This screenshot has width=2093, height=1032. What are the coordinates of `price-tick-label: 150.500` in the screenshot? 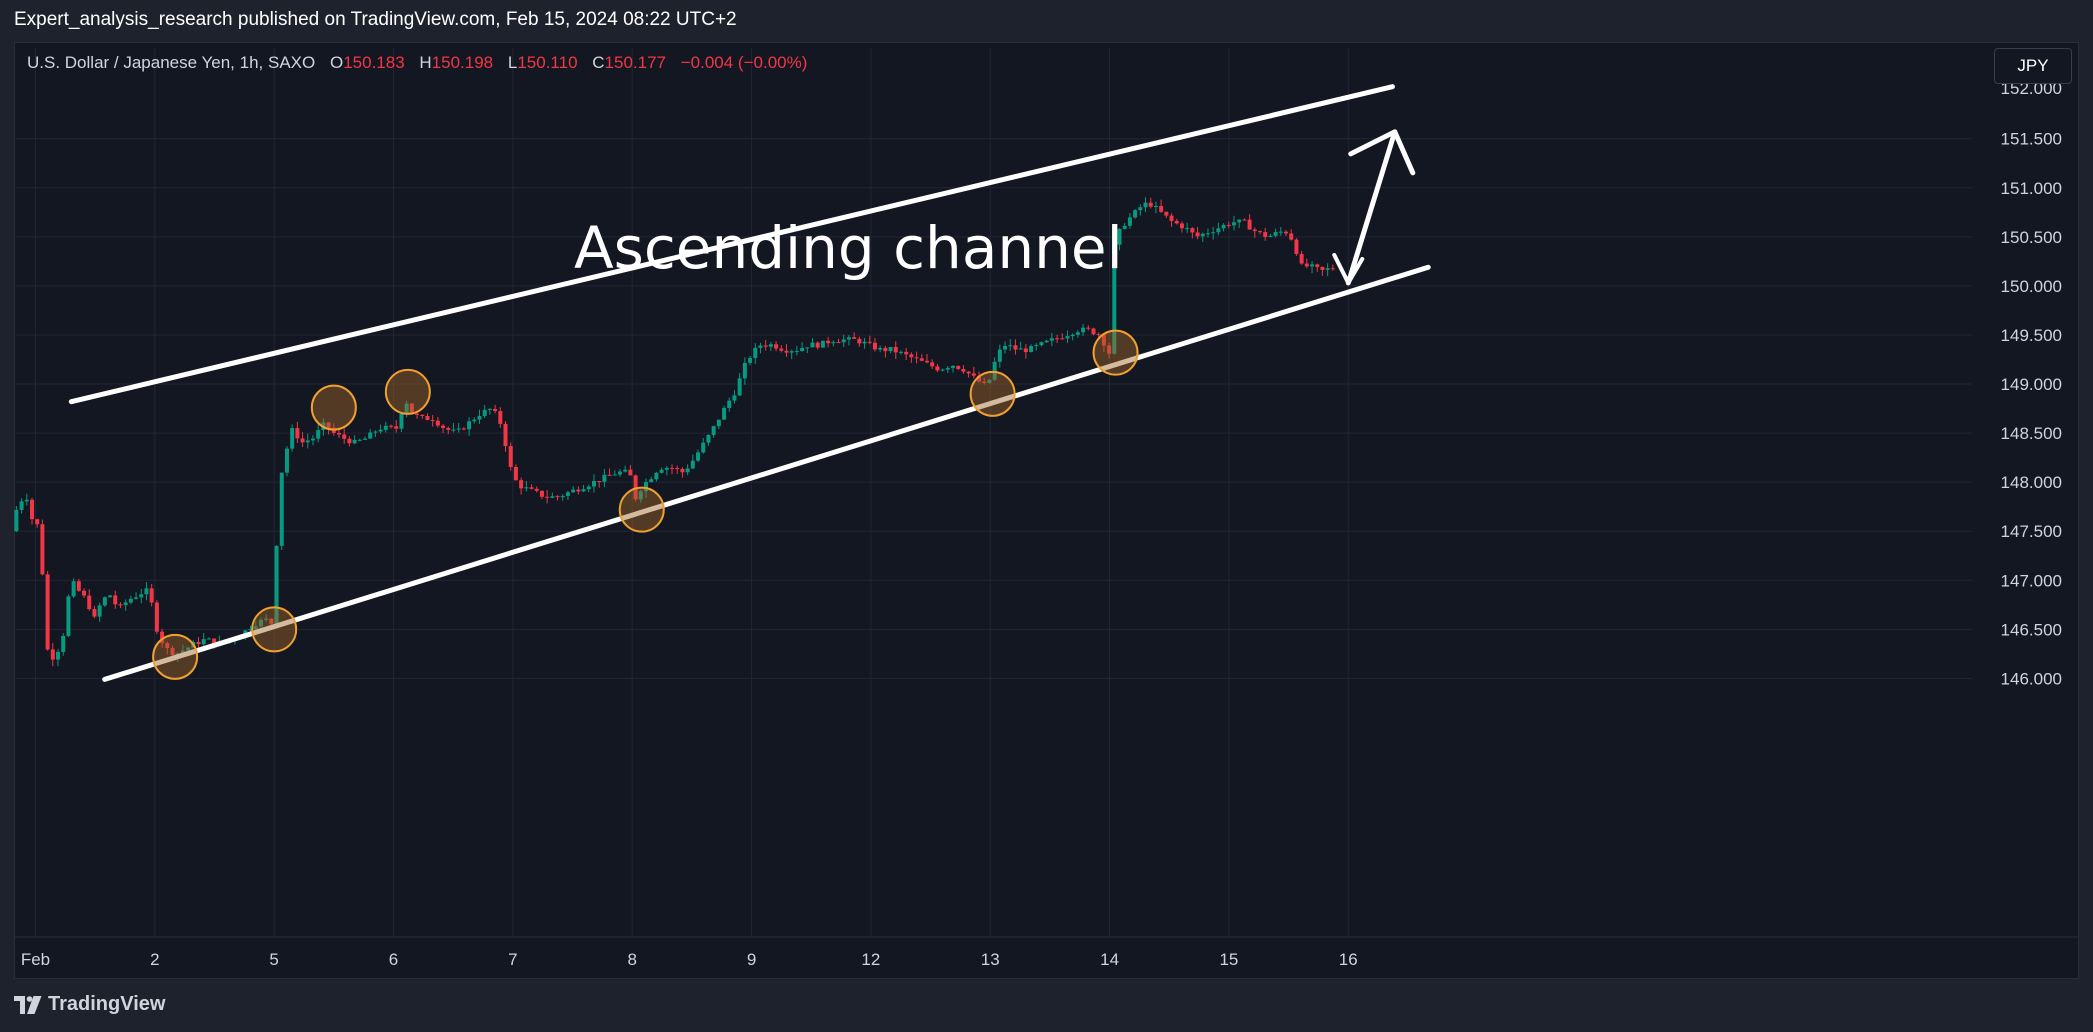 It's located at (2031, 237).